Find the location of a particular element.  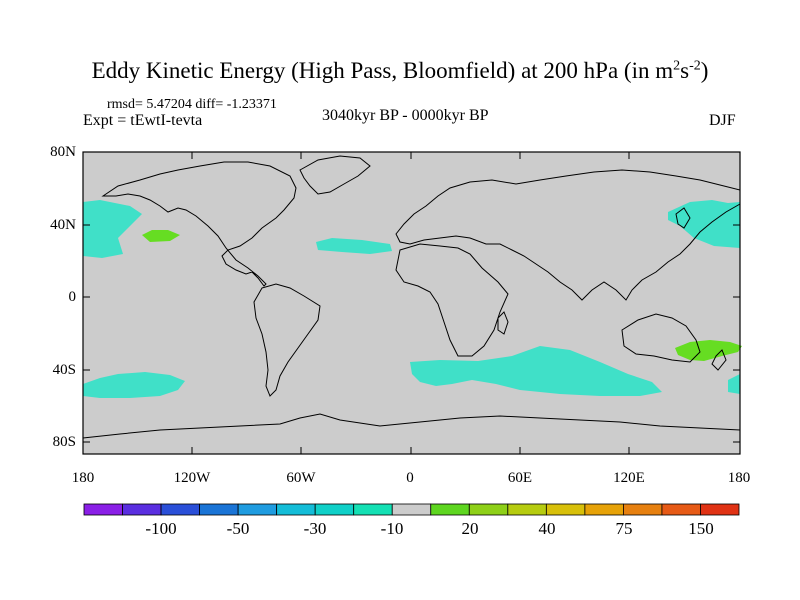

season-label: DJF is located at coordinates (722, 120).